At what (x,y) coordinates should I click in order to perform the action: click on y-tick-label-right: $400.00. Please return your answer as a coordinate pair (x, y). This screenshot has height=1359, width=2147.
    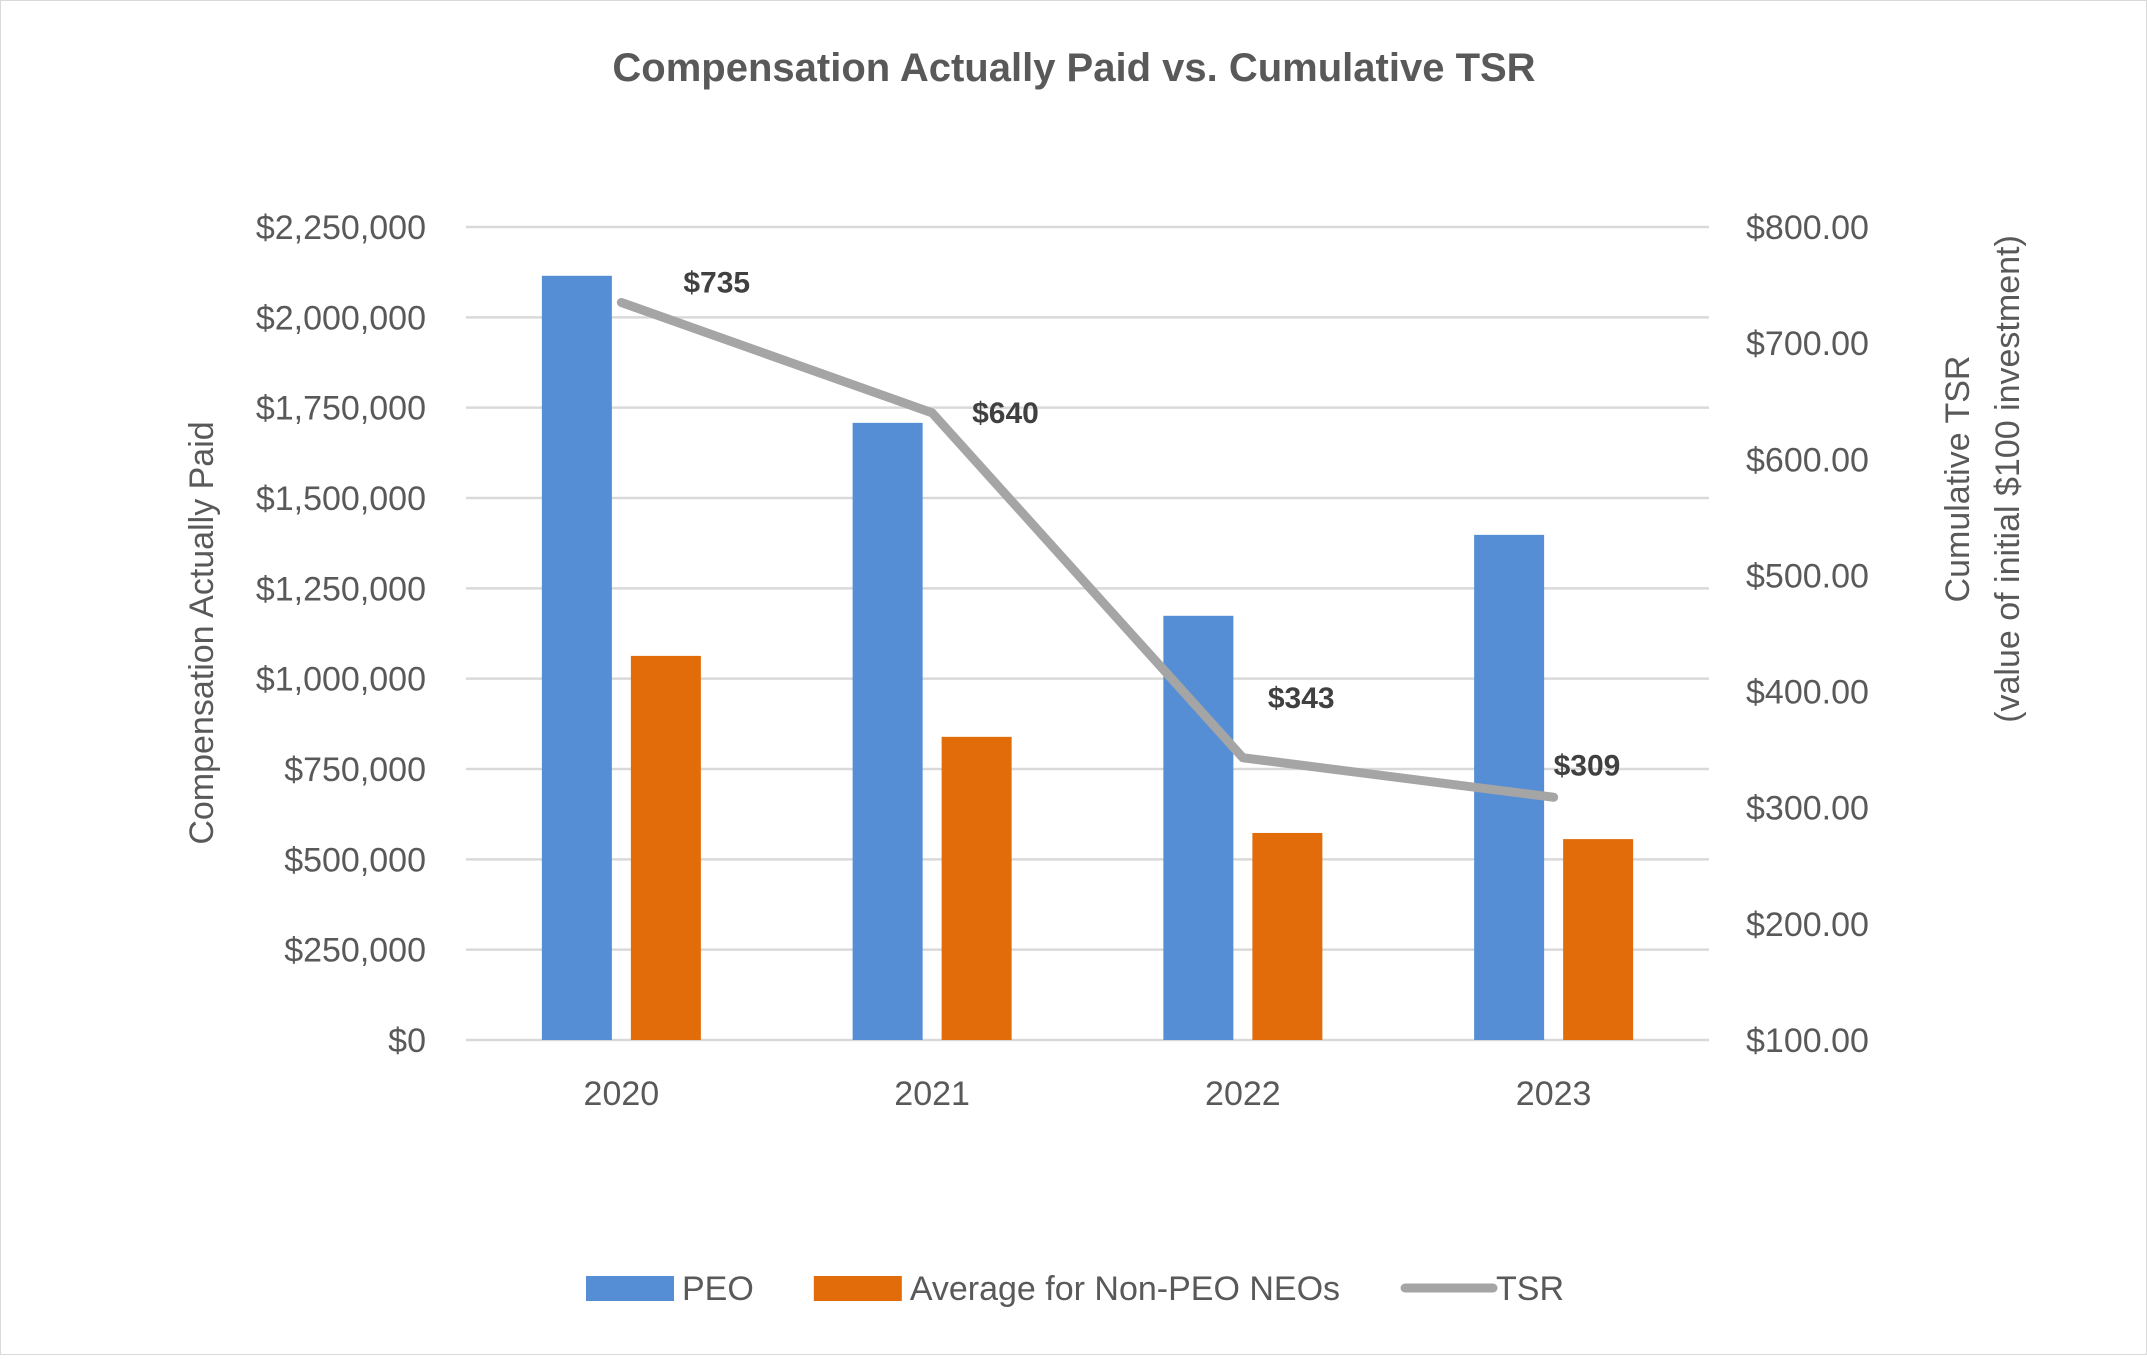
    Looking at the image, I should click on (1807, 693).